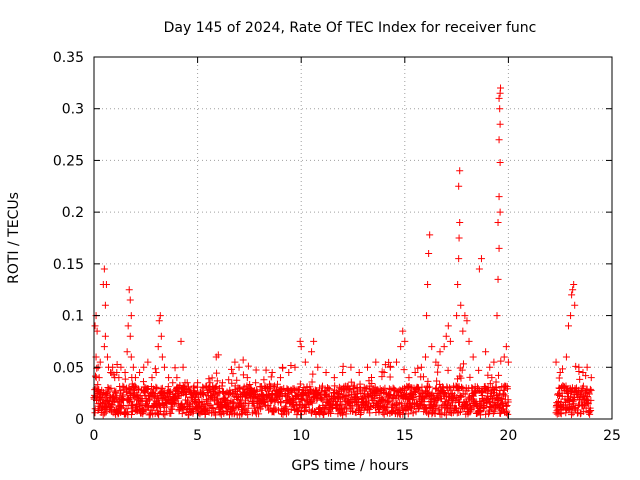 The width and height of the screenshot is (640, 480). What do you see at coordinates (73, 317) in the screenshot?
I see `y-tick-label: 0.1` at bounding box center [73, 317].